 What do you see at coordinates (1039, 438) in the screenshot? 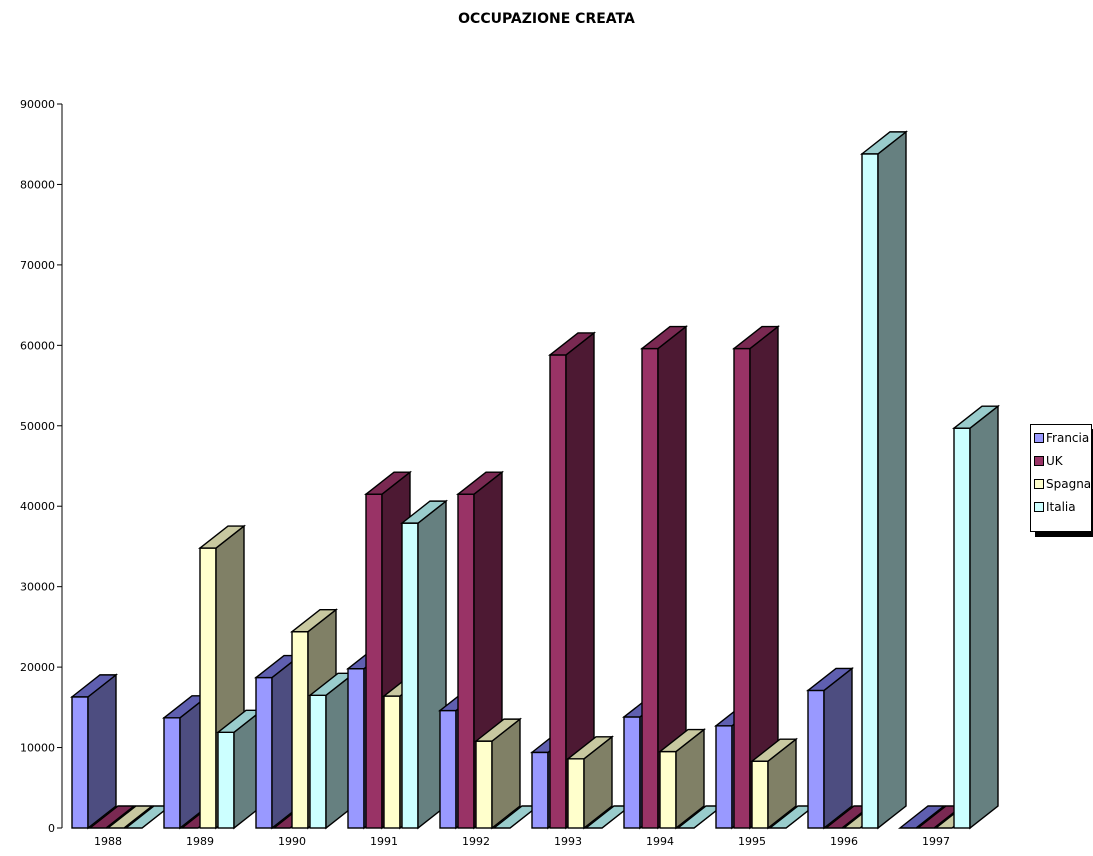
I see `legend-swatch-francia` at bounding box center [1039, 438].